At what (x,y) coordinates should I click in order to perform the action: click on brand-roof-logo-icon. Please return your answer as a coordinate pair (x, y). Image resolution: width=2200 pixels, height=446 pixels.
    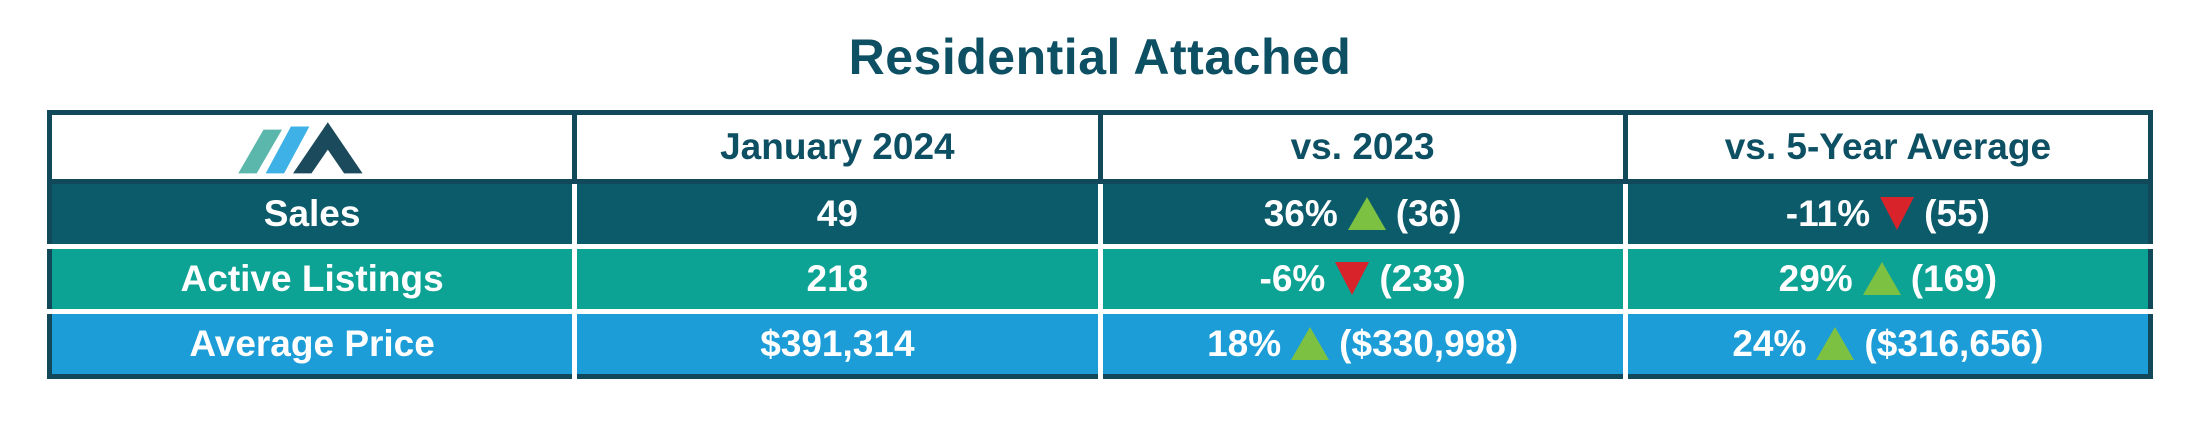
    Looking at the image, I should click on (300, 148).